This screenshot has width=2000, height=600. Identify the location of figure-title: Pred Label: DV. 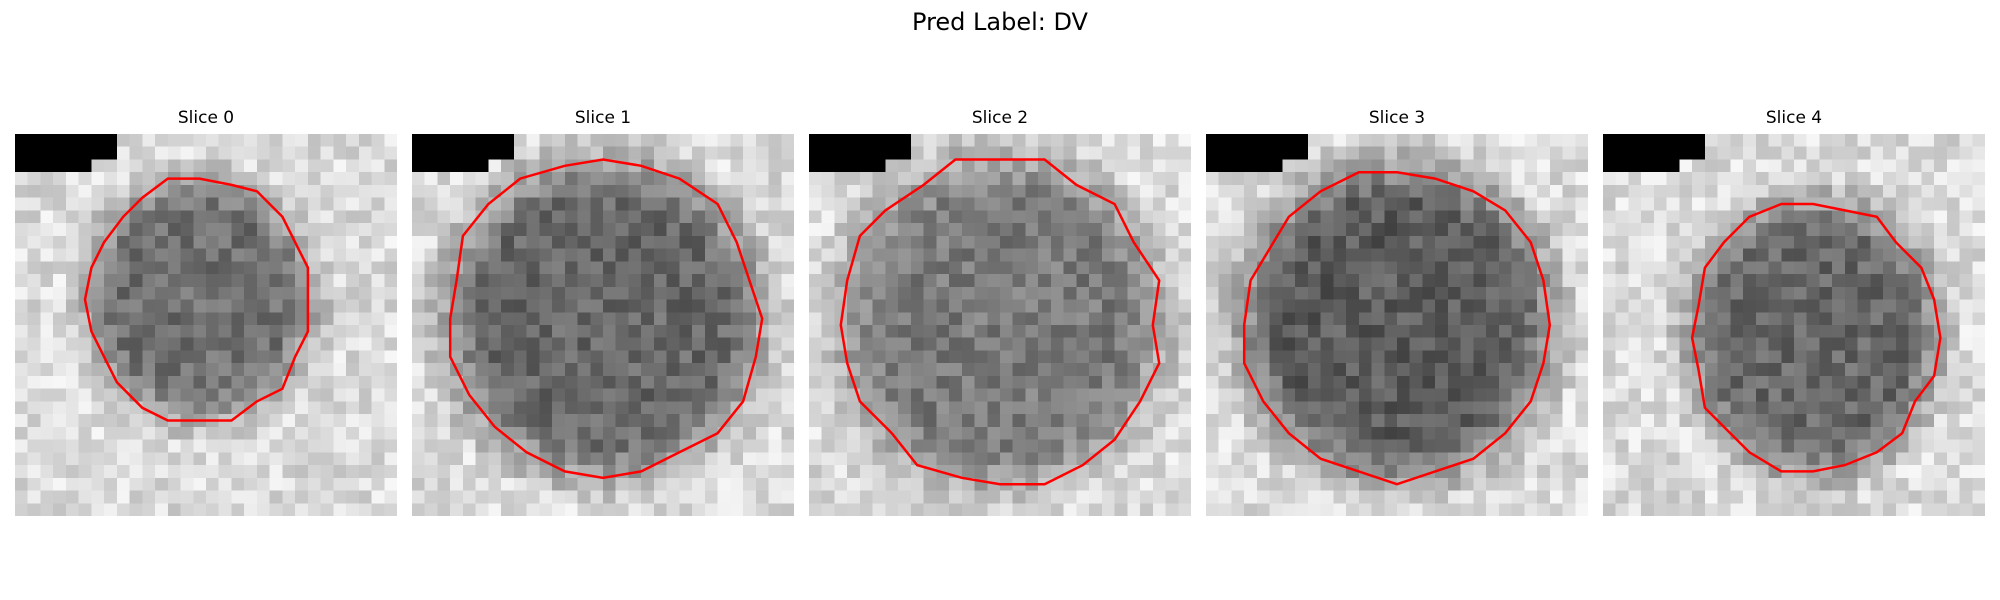
(1000, 22).